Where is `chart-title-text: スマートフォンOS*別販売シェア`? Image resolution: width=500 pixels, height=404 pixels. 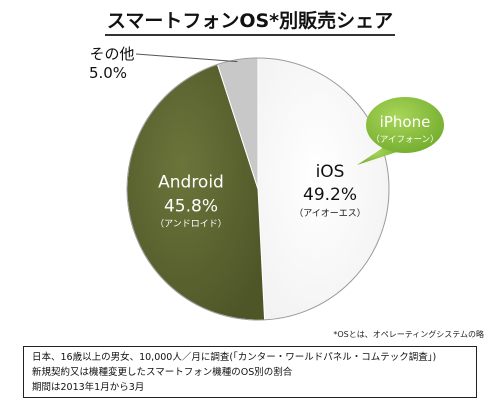
chart-title-text: スマートフォンOS*別販売シェア is located at coordinates (250, 21).